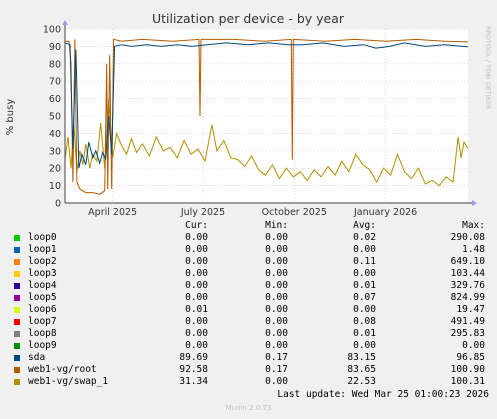  I want to click on y-axis-label: % busy, so click(10, 117).